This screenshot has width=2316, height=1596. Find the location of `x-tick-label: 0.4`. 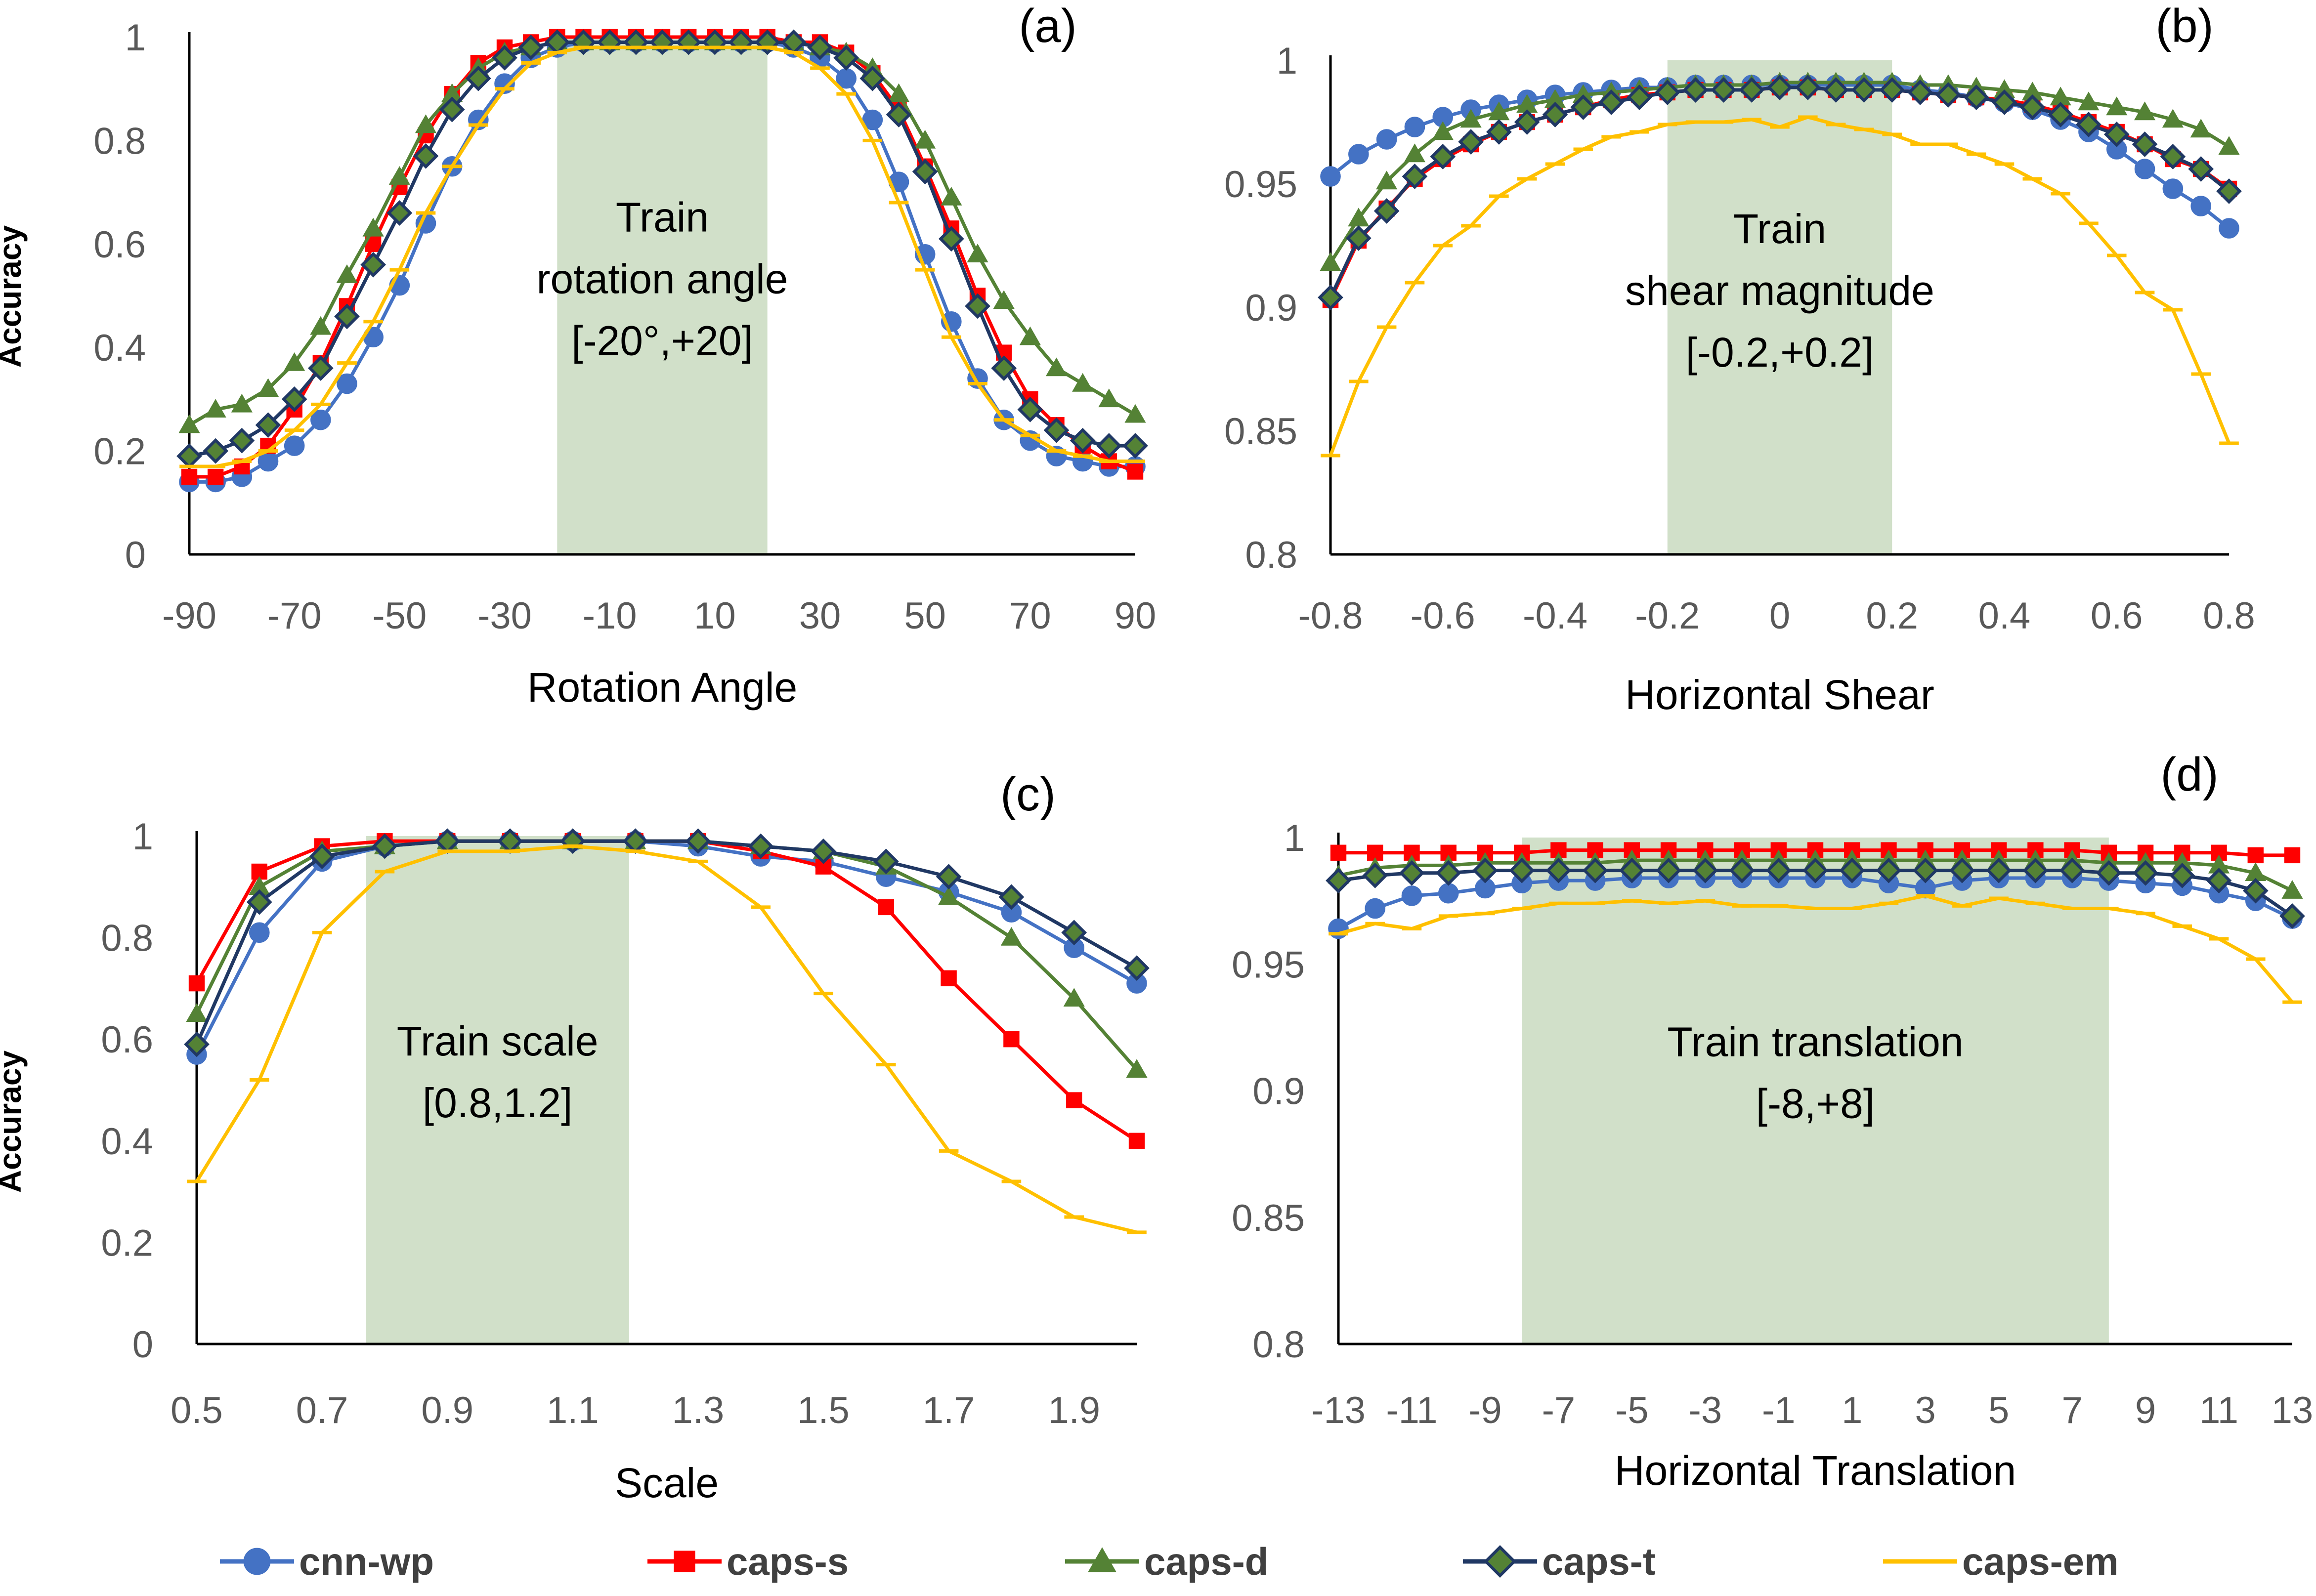

x-tick-label: 0.4 is located at coordinates (2004, 616).